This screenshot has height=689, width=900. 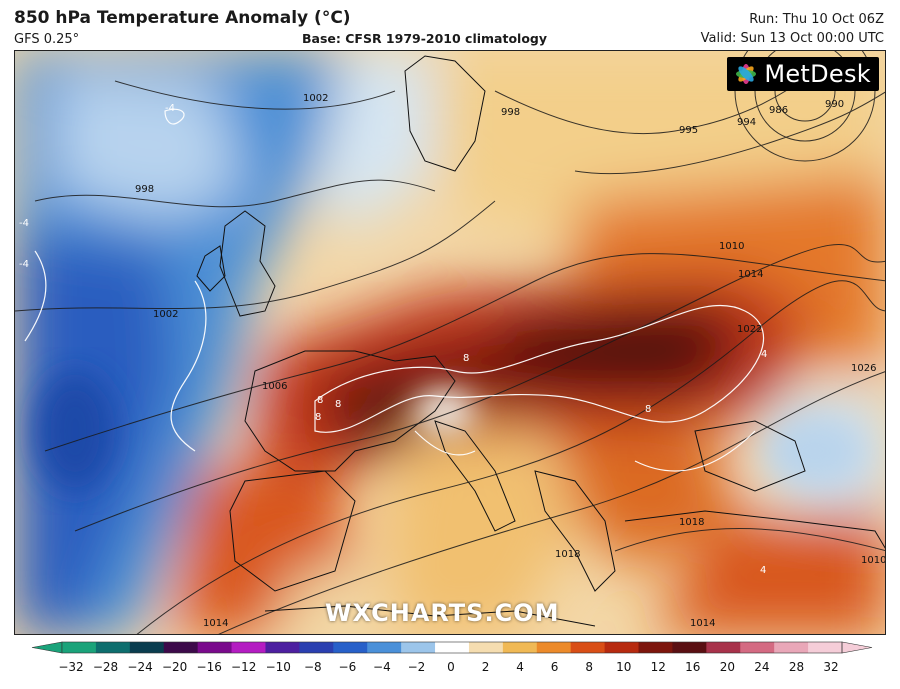 What do you see at coordinates (244, 667) in the screenshot?
I see `scale-tick-label: −12` at bounding box center [244, 667].